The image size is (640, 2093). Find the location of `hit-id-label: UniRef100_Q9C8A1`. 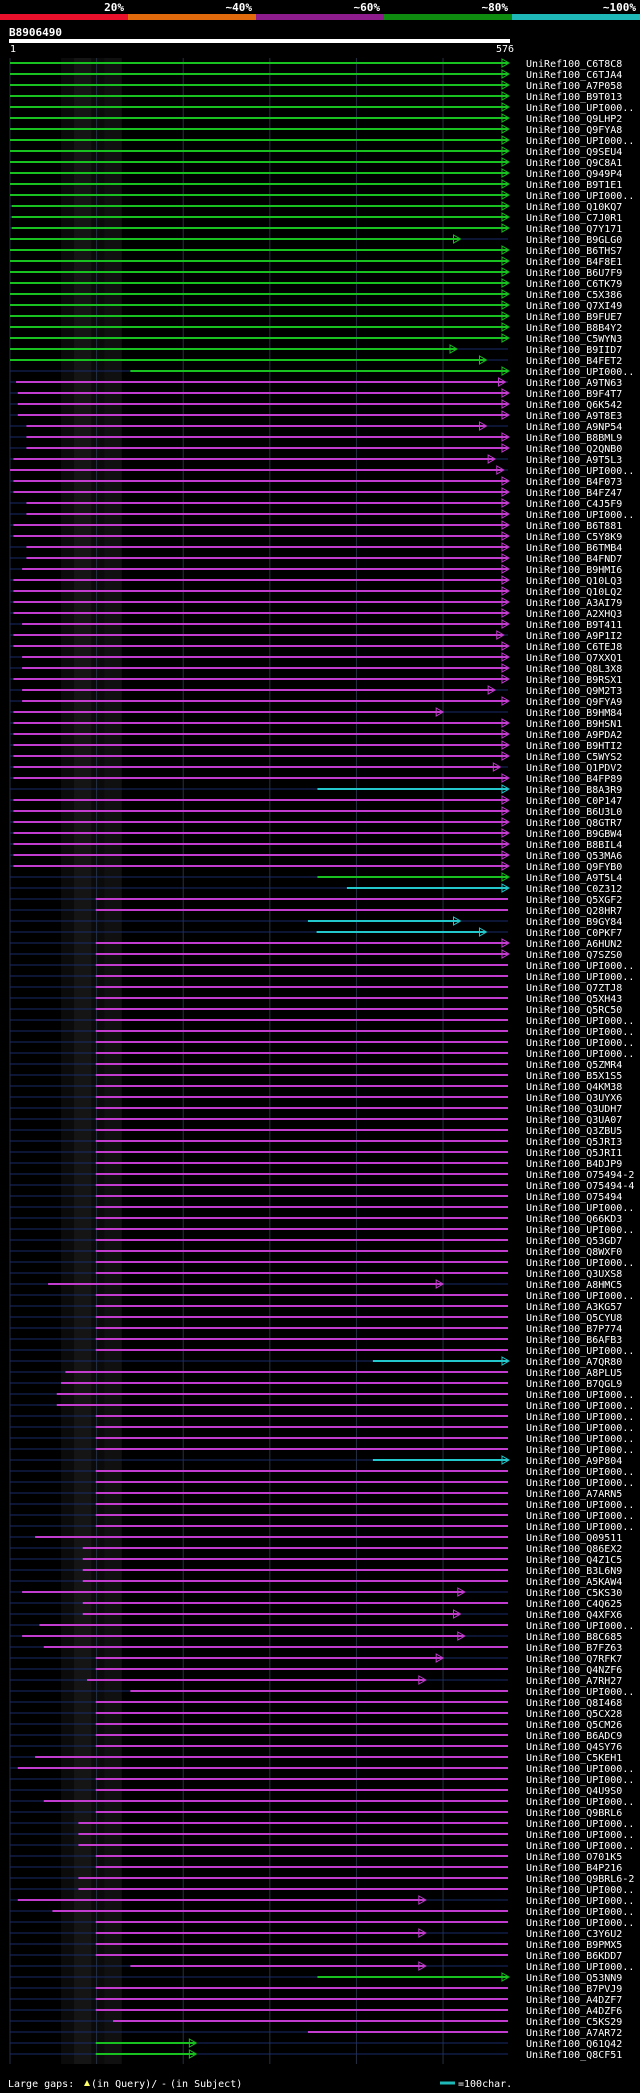

hit-id-label: UniRef100_Q9C8A1 is located at coordinates (574, 163).